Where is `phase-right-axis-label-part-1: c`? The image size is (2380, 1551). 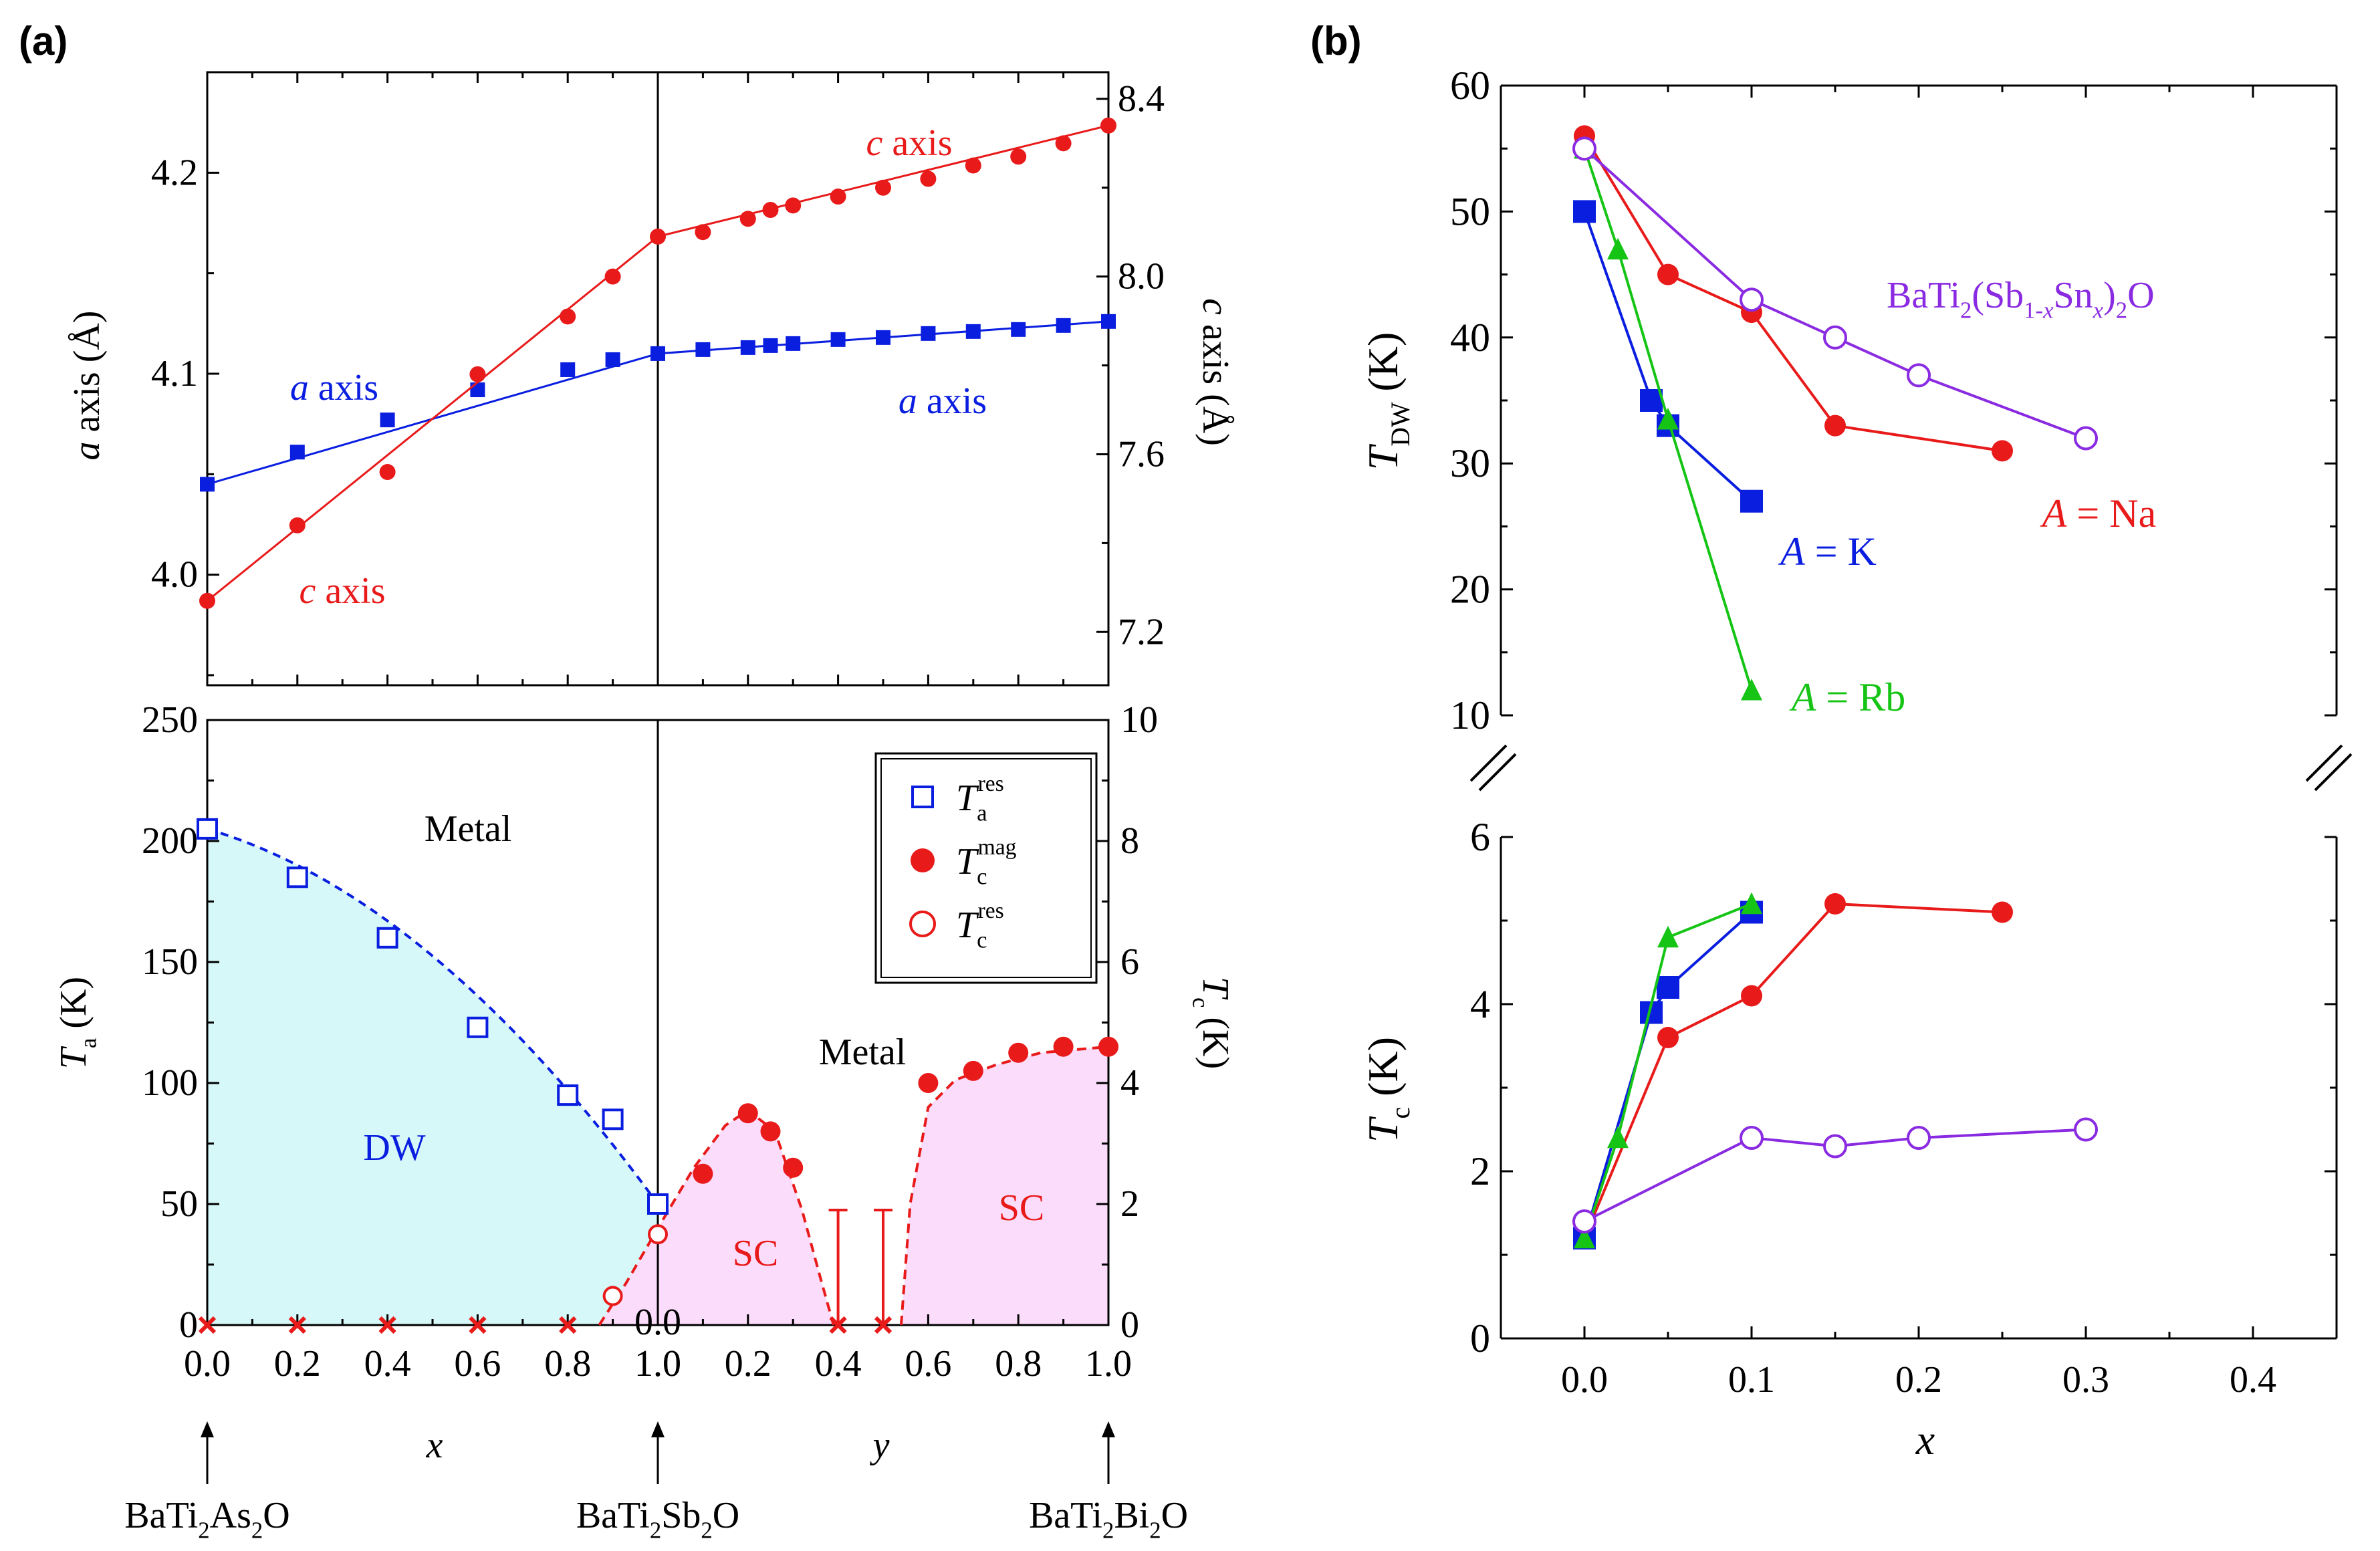 phase-right-axis-label-part-1: c is located at coordinates (1200, 1002).